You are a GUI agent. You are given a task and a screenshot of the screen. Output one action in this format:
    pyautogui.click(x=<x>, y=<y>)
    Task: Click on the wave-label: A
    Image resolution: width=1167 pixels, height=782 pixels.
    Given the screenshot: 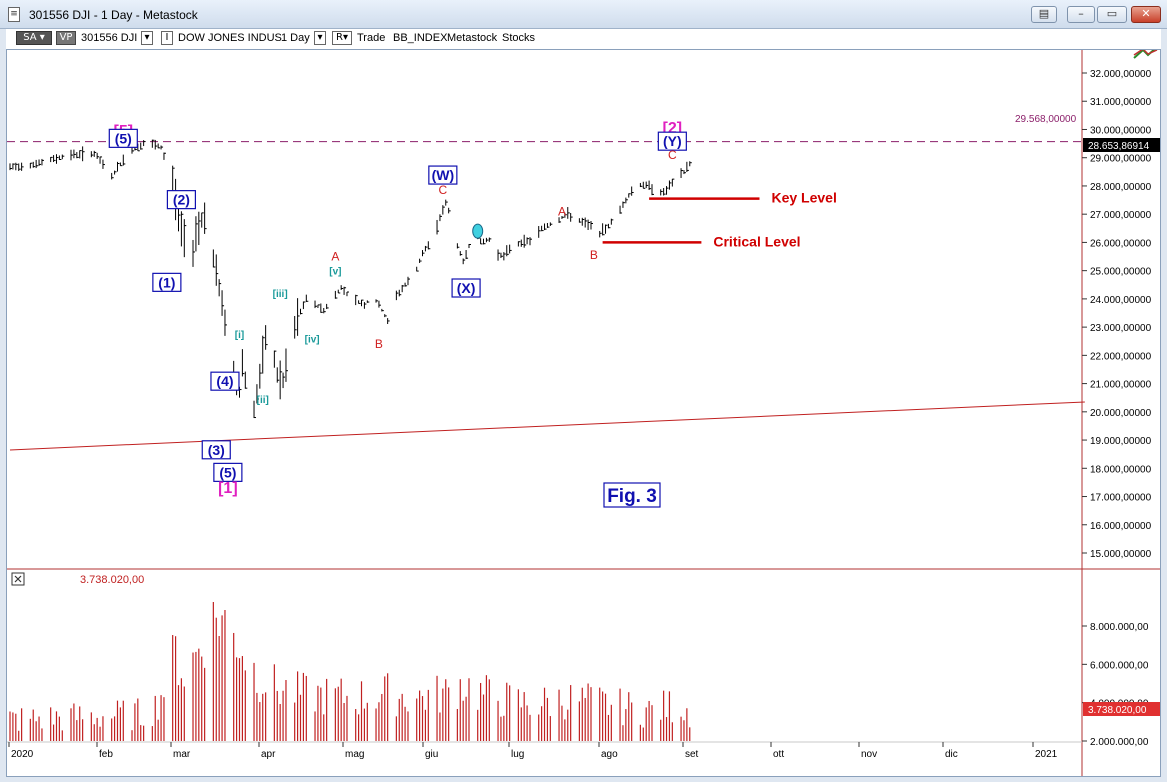 What is the action you would take?
    pyautogui.click(x=562, y=211)
    